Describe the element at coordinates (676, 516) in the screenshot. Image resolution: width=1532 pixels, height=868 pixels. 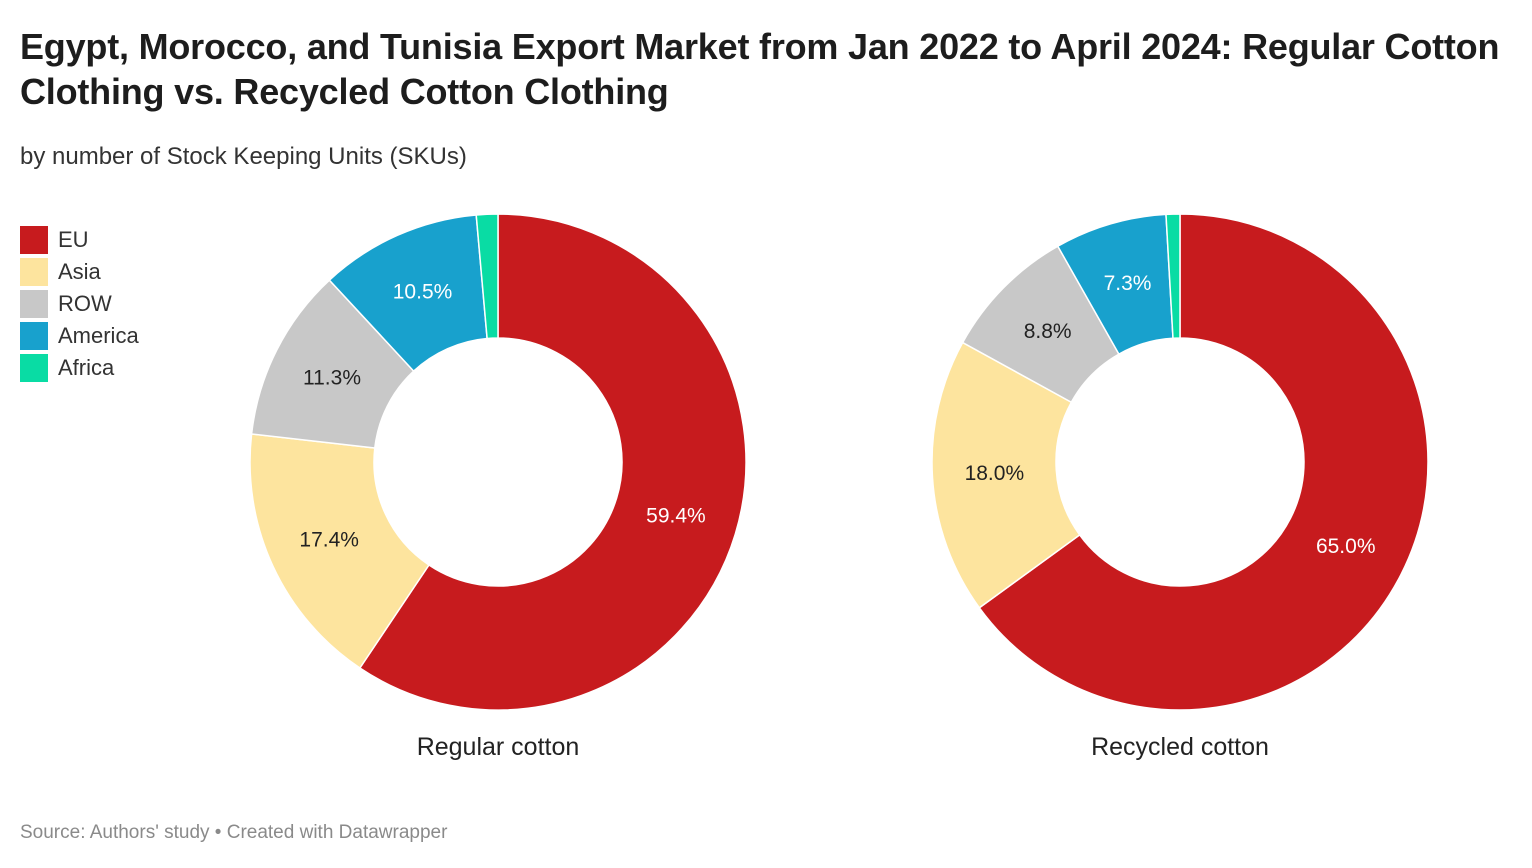
I see `data-label-regular-cotton-eu: 59.4%` at that location.